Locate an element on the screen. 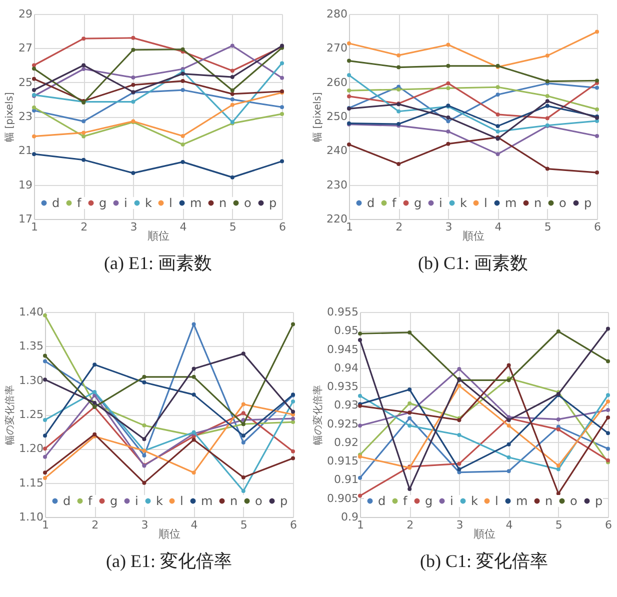  x-tick-label: 2 is located at coordinates (84, 227).